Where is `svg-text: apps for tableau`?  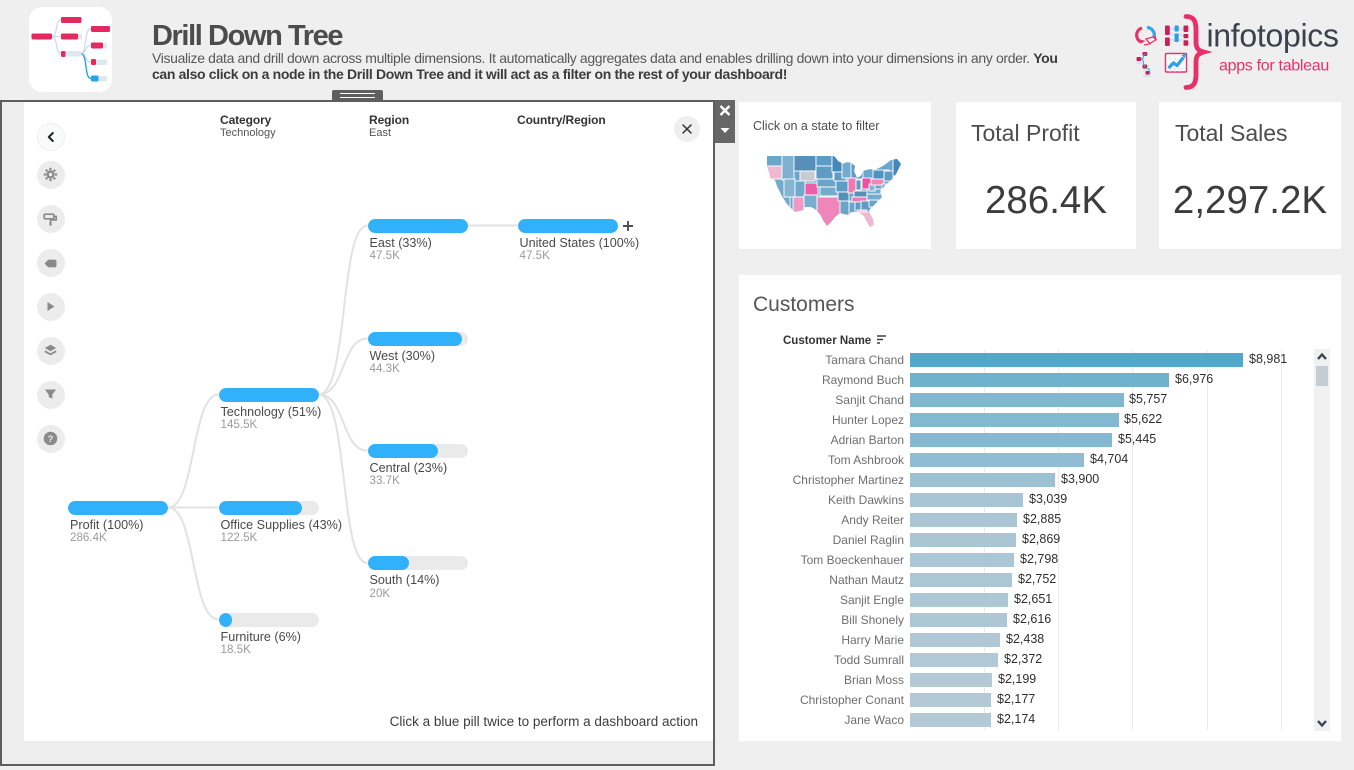 svg-text: apps for tableau is located at coordinates (1274, 66).